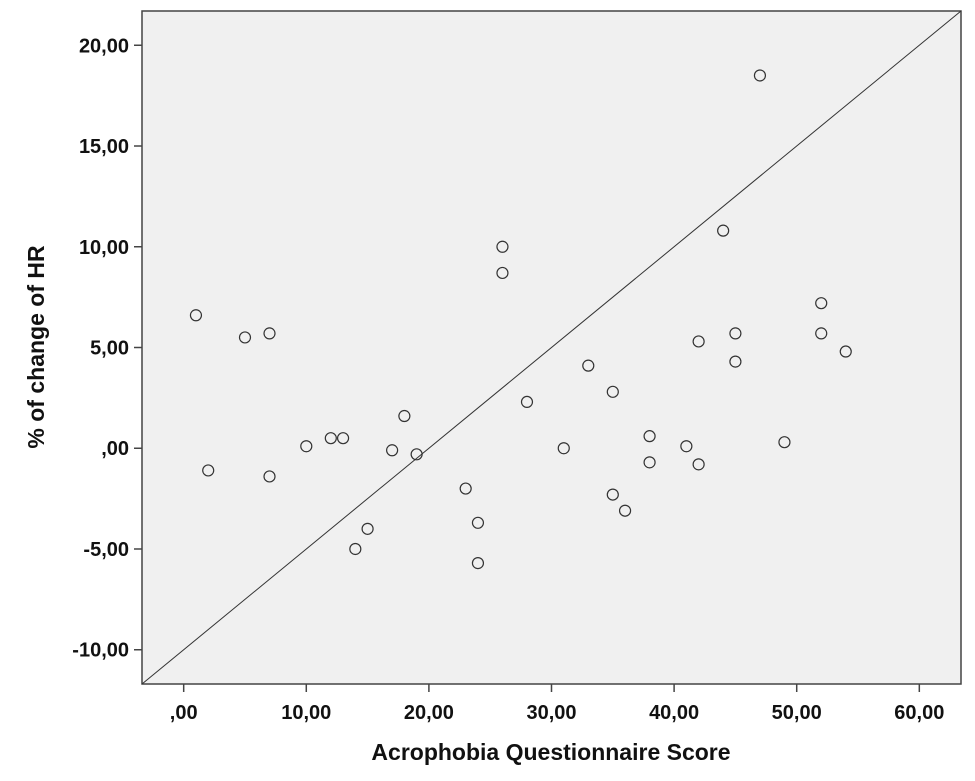 The height and width of the screenshot is (781, 975). What do you see at coordinates (109, 349) in the screenshot?
I see `y-tick-label: 5,00` at bounding box center [109, 349].